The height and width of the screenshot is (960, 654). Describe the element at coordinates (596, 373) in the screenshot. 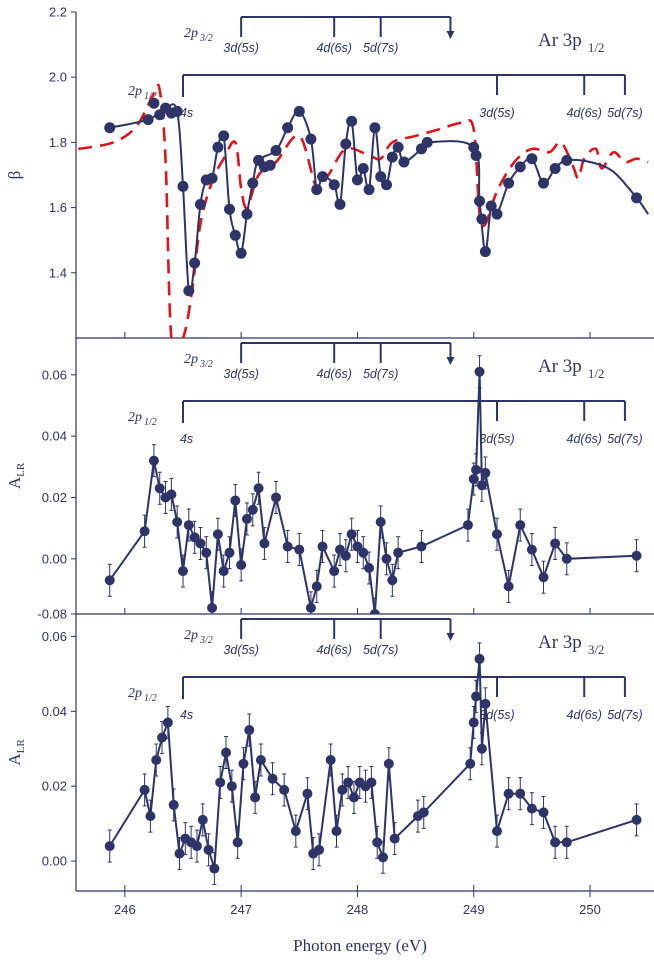

I see `panel-title-subscript: 1/2` at that location.